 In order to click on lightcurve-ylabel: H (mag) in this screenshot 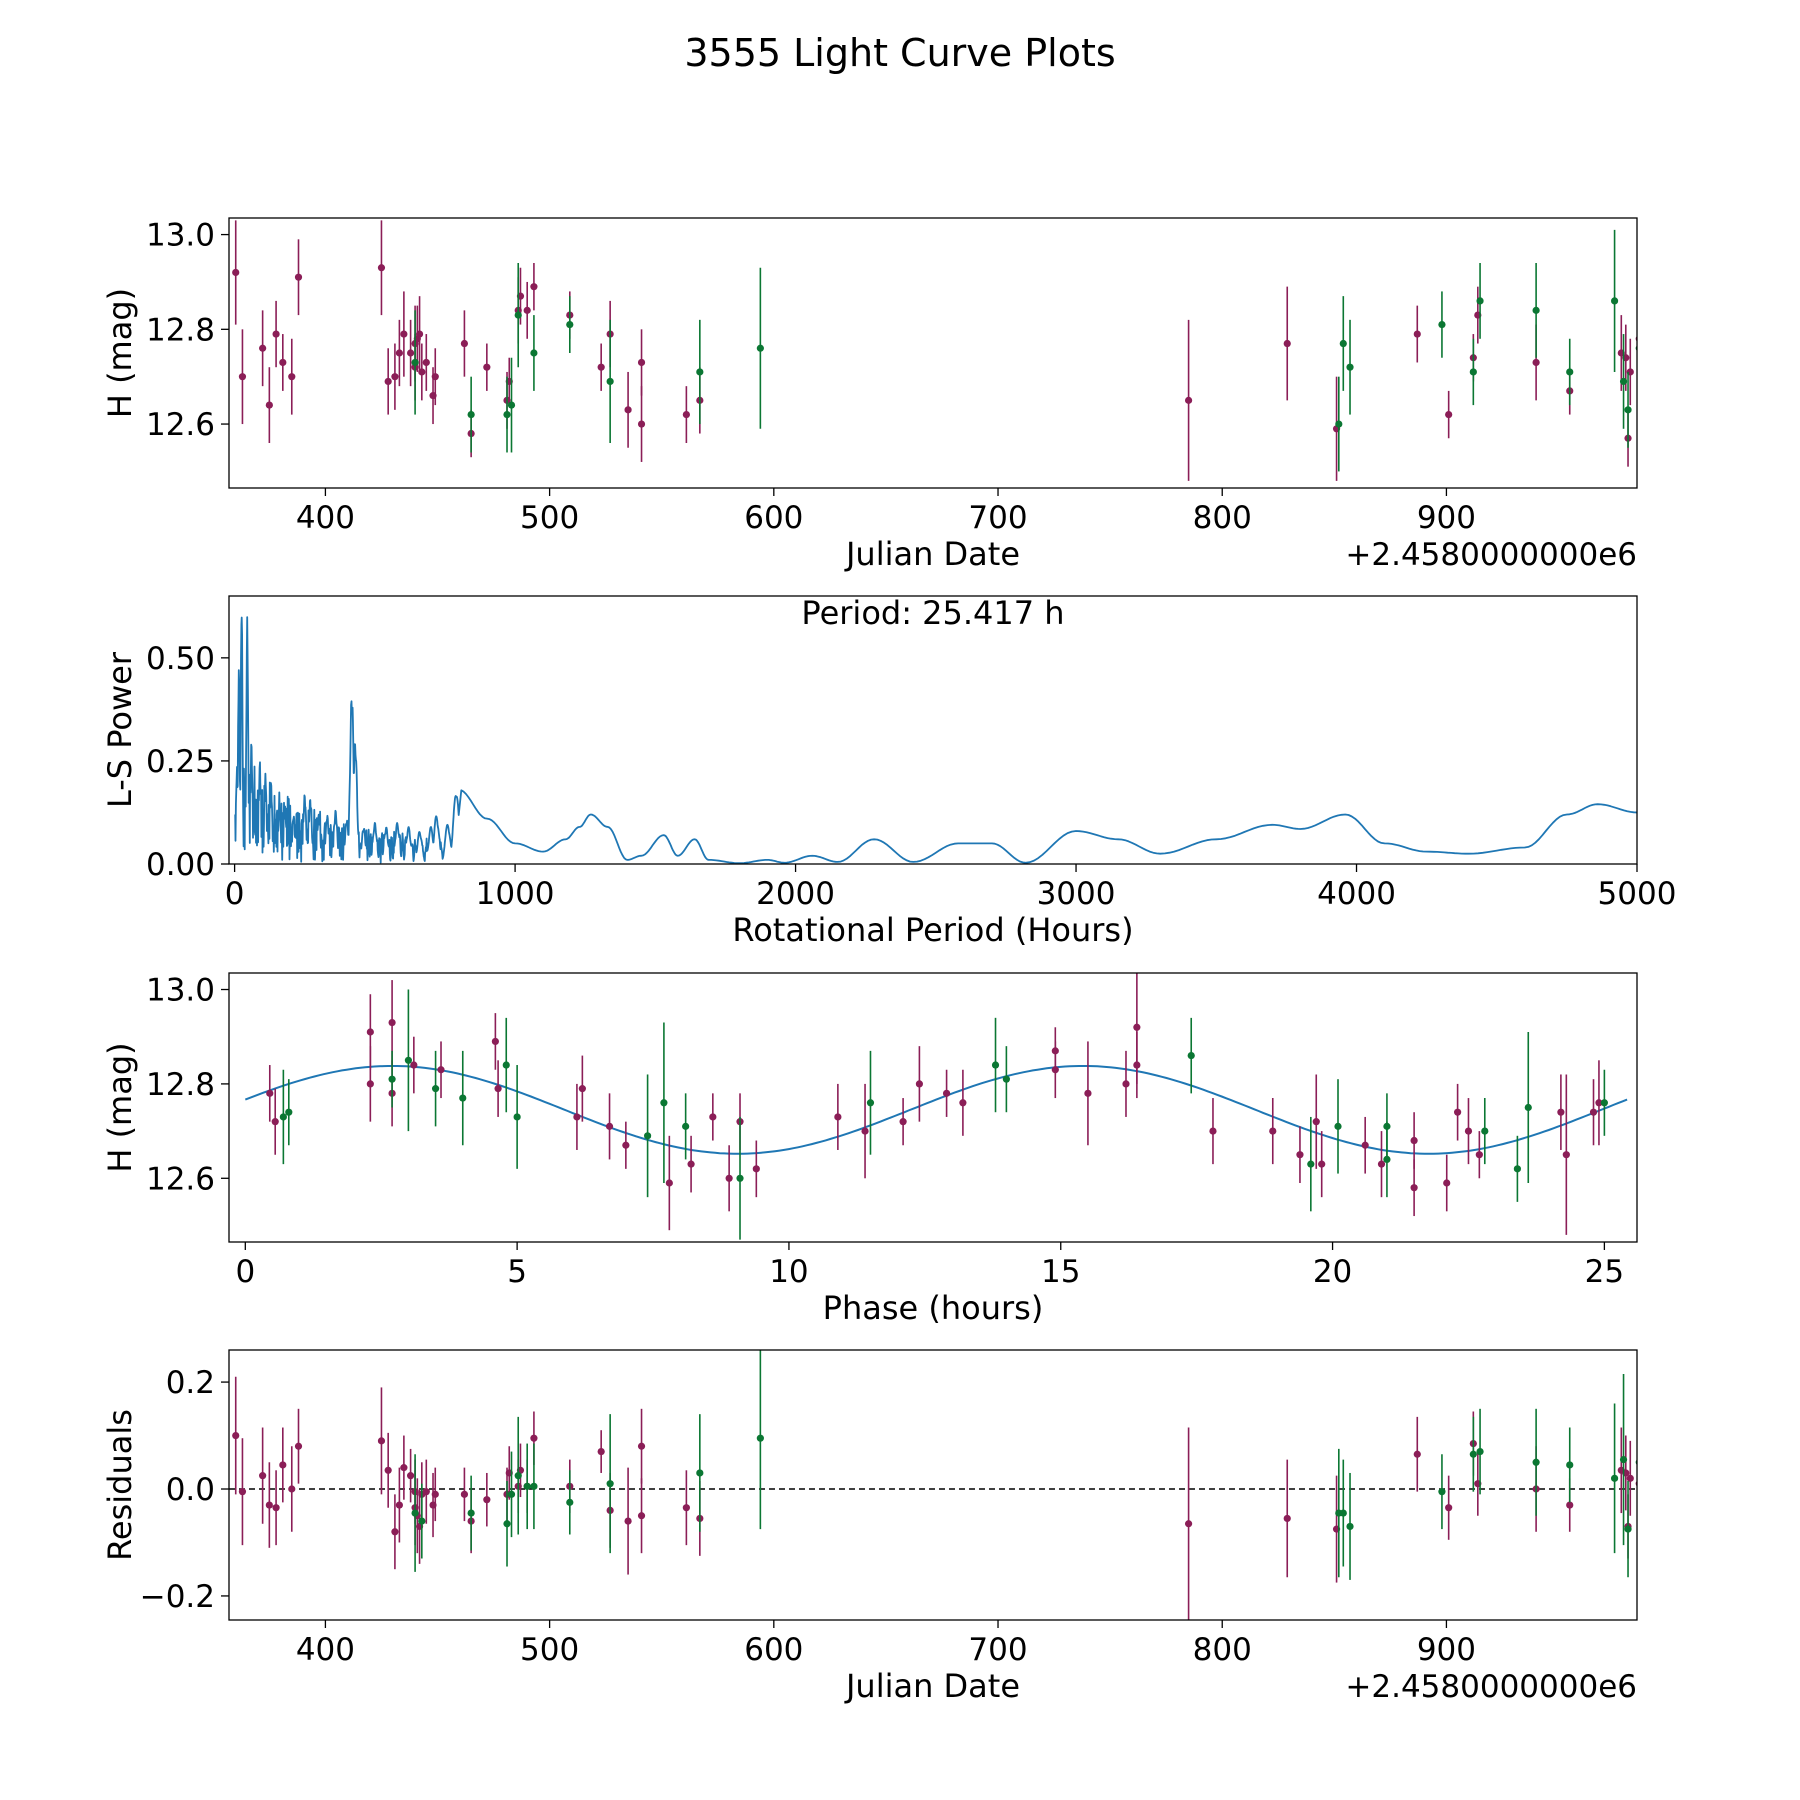, I will do `click(120, 353)`.